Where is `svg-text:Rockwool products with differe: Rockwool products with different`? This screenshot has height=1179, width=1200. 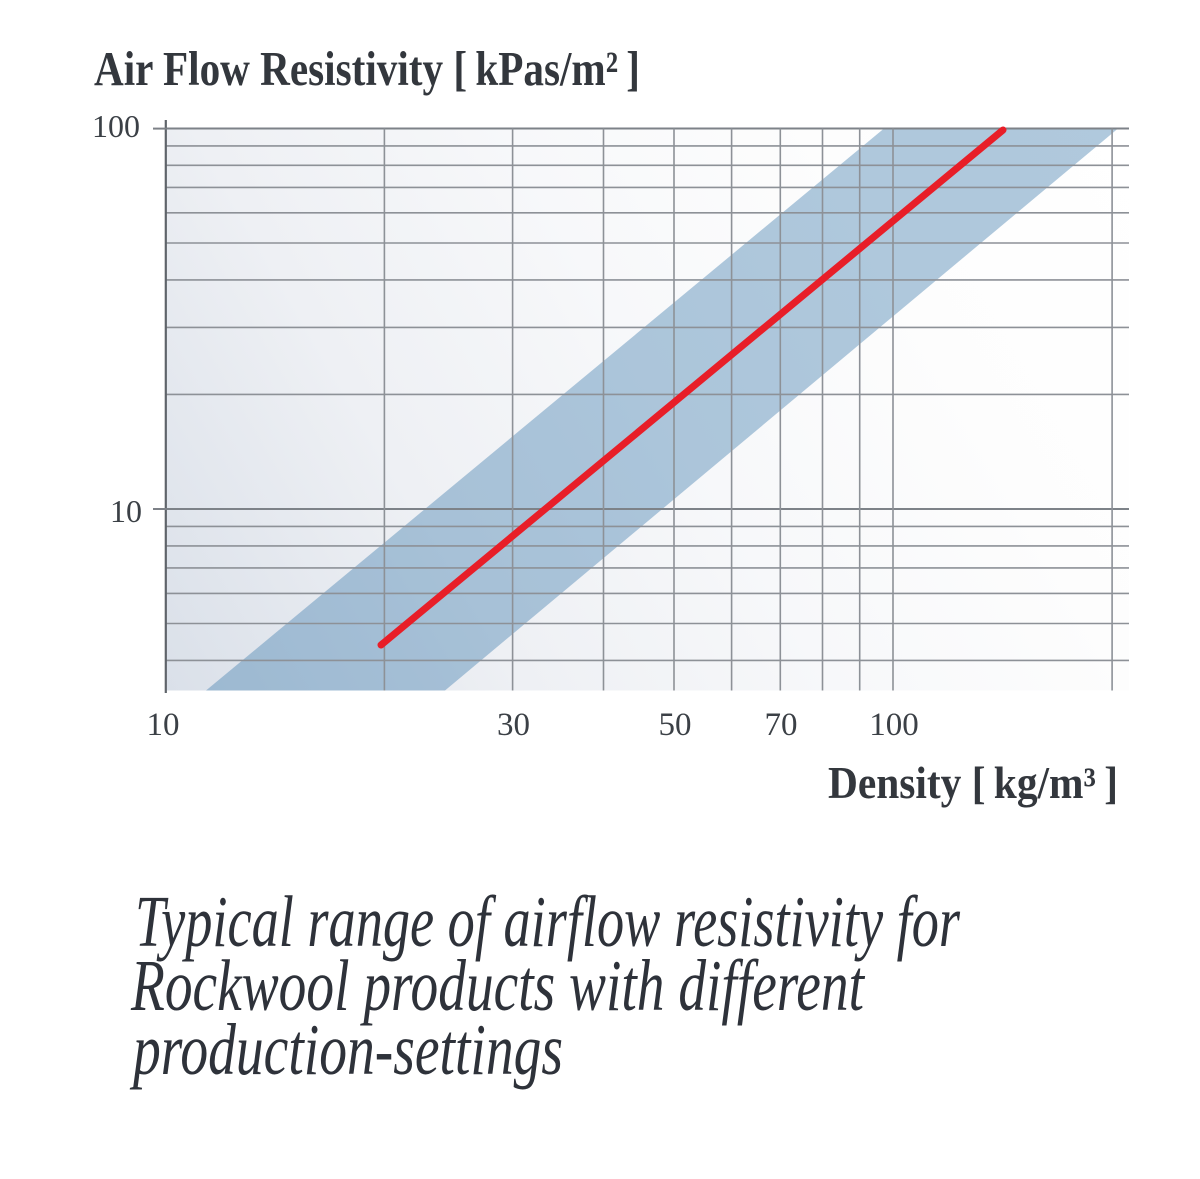
svg-text:Rockwool products with differe: Rockwool products with different is located at coordinates (497, 985).